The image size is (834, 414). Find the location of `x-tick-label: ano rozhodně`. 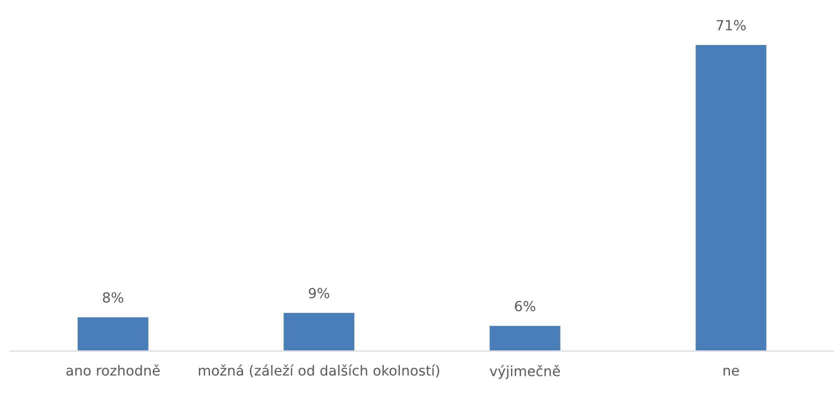

x-tick-label: ano rozhodně is located at coordinates (113, 370).